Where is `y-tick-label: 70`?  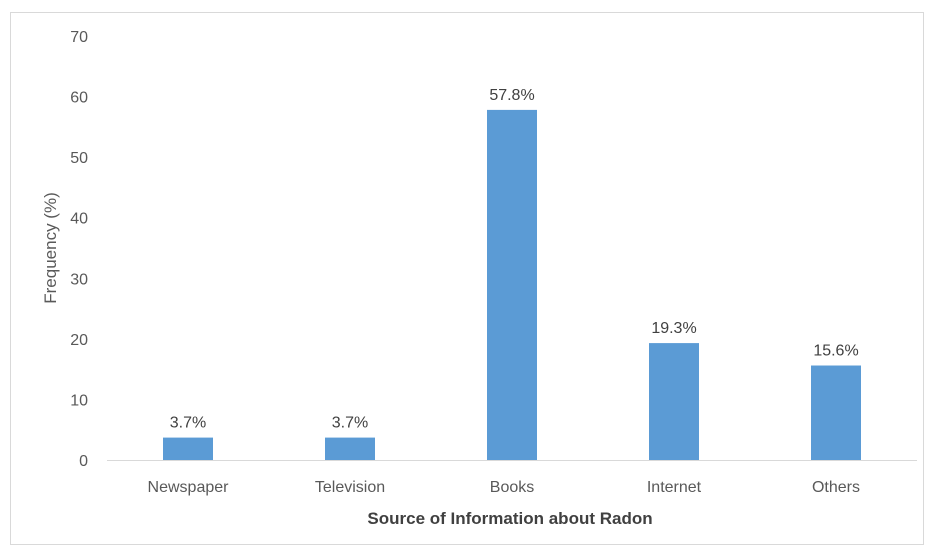
y-tick-label: 70 is located at coordinates (79, 37).